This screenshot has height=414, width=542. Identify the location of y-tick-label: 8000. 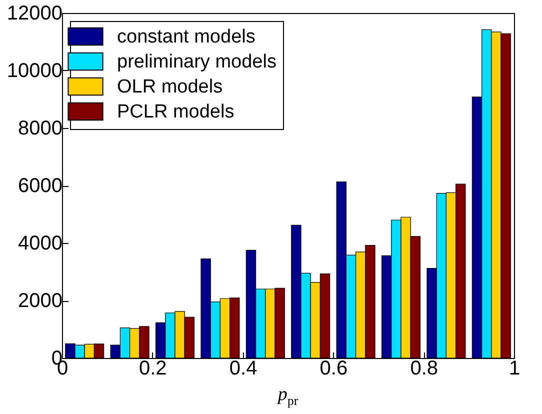
(40, 129).